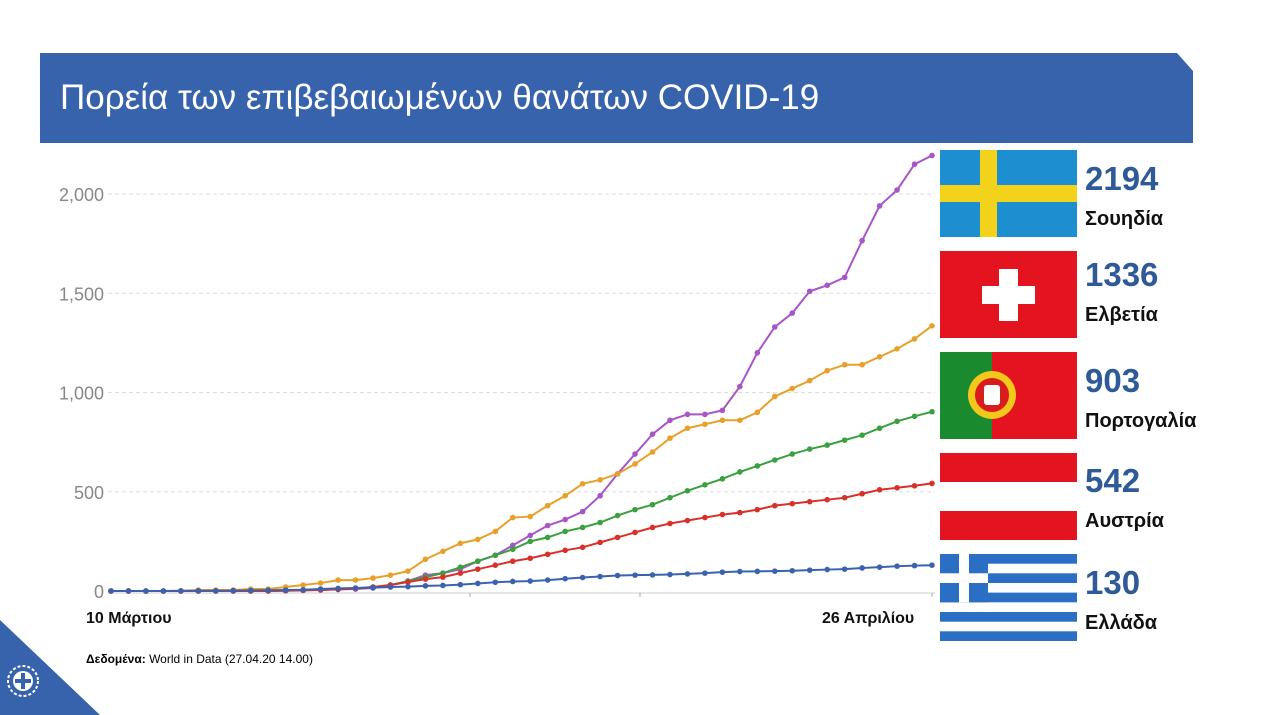 This screenshot has height=715, width=1277. Describe the element at coordinates (1124, 521) in the screenshot. I see `country-name: Αυστρία` at that location.